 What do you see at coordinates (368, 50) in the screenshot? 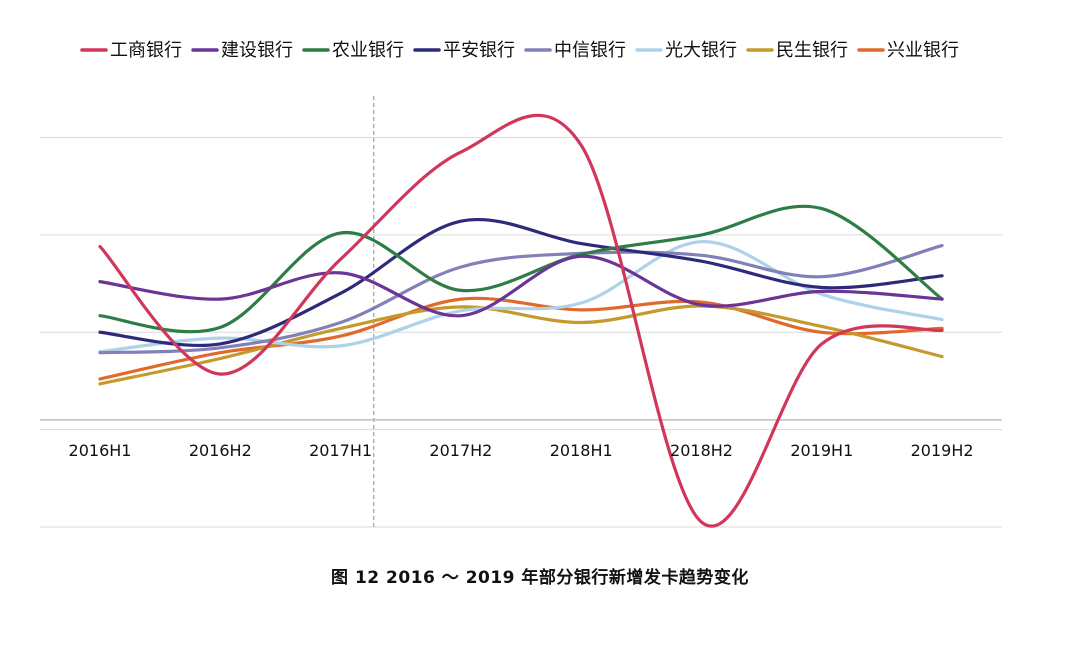
I see `legend-label: 农业银行` at bounding box center [368, 50].